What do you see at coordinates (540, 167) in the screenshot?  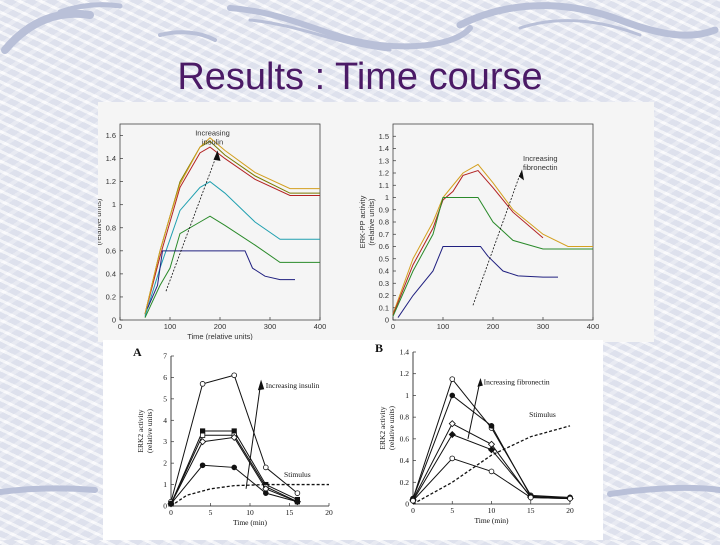 I see `annotation-text: fibronectin` at bounding box center [540, 167].